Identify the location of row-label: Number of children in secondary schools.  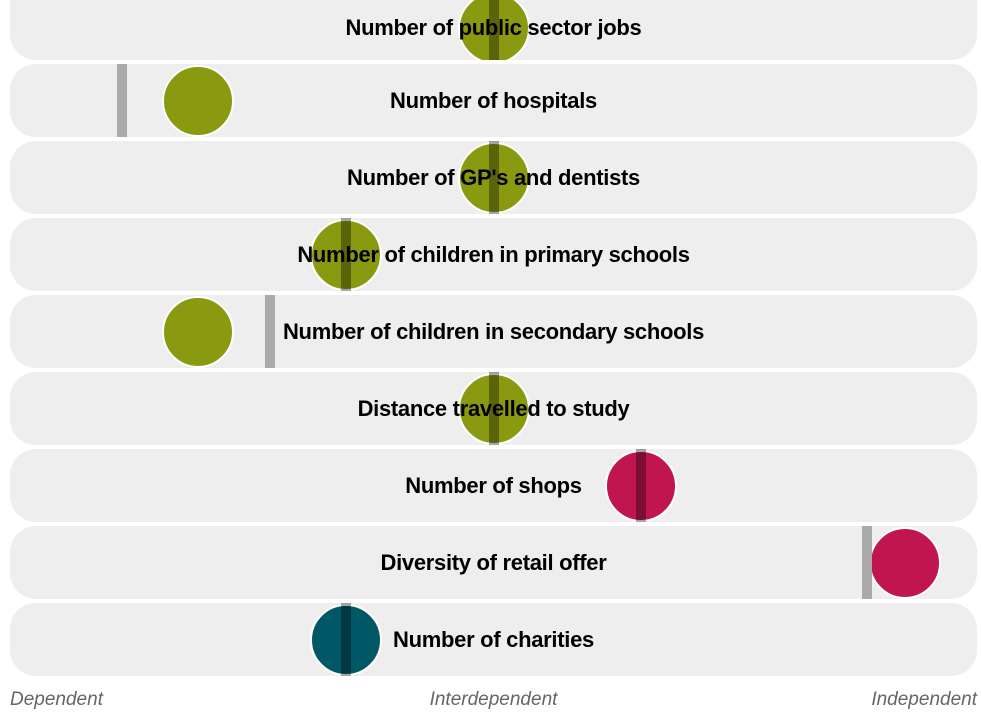
(493, 331).